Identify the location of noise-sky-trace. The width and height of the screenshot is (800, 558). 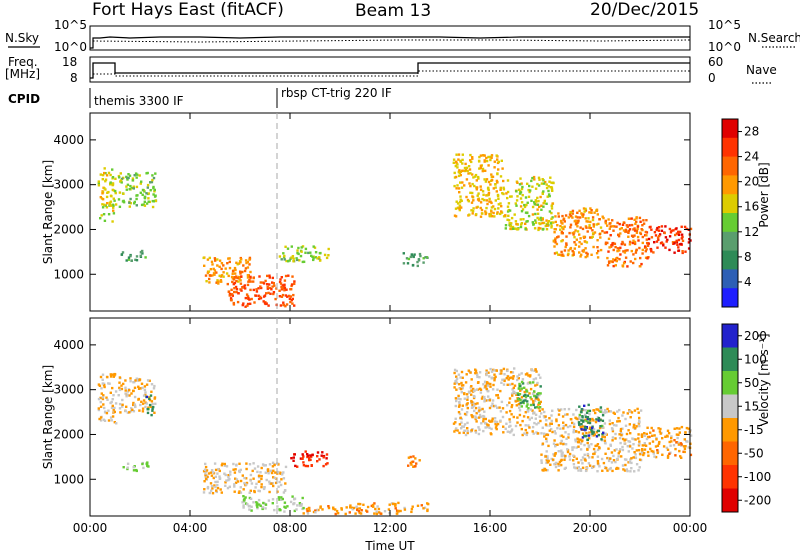
(390, 42).